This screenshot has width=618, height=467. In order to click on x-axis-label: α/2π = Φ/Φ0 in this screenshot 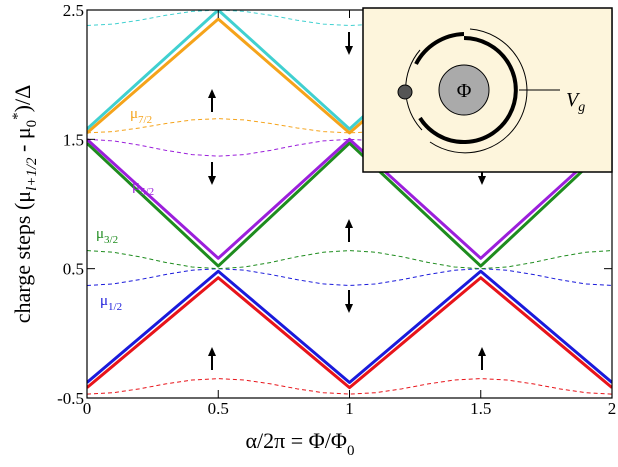, I will do `click(300, 443)`.